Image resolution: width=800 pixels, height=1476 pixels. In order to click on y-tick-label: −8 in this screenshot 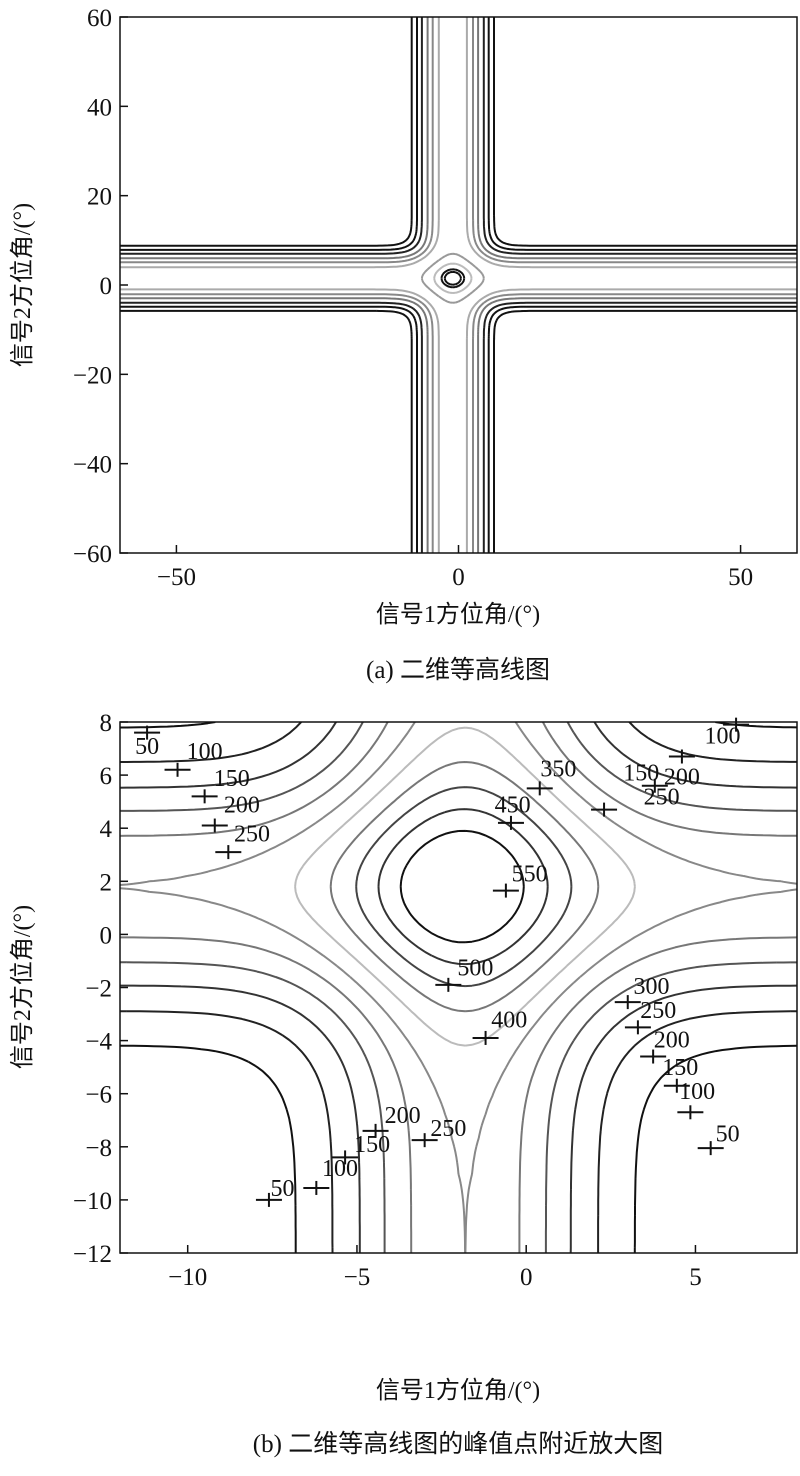, I will do `click(98, 1148)`.